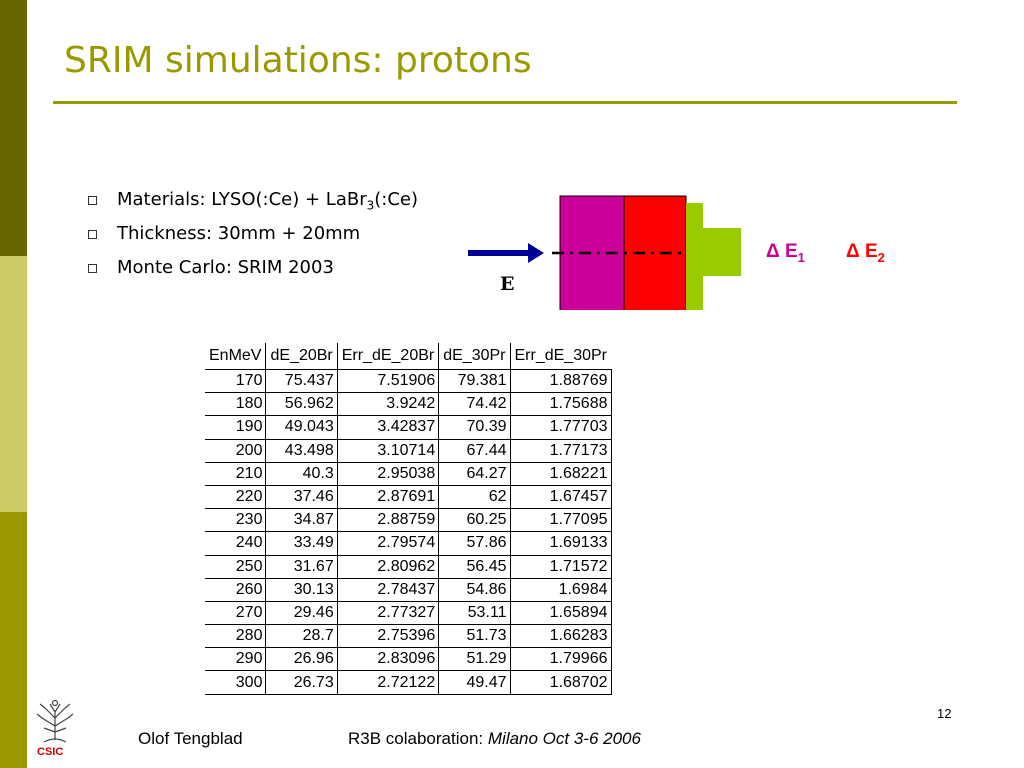 This screenshot has height=768, width=1024. What do you see at coordinates (388, 612) in the screenshot?
I see `table-cell: 2.77327` at bounding box center [388, 612].